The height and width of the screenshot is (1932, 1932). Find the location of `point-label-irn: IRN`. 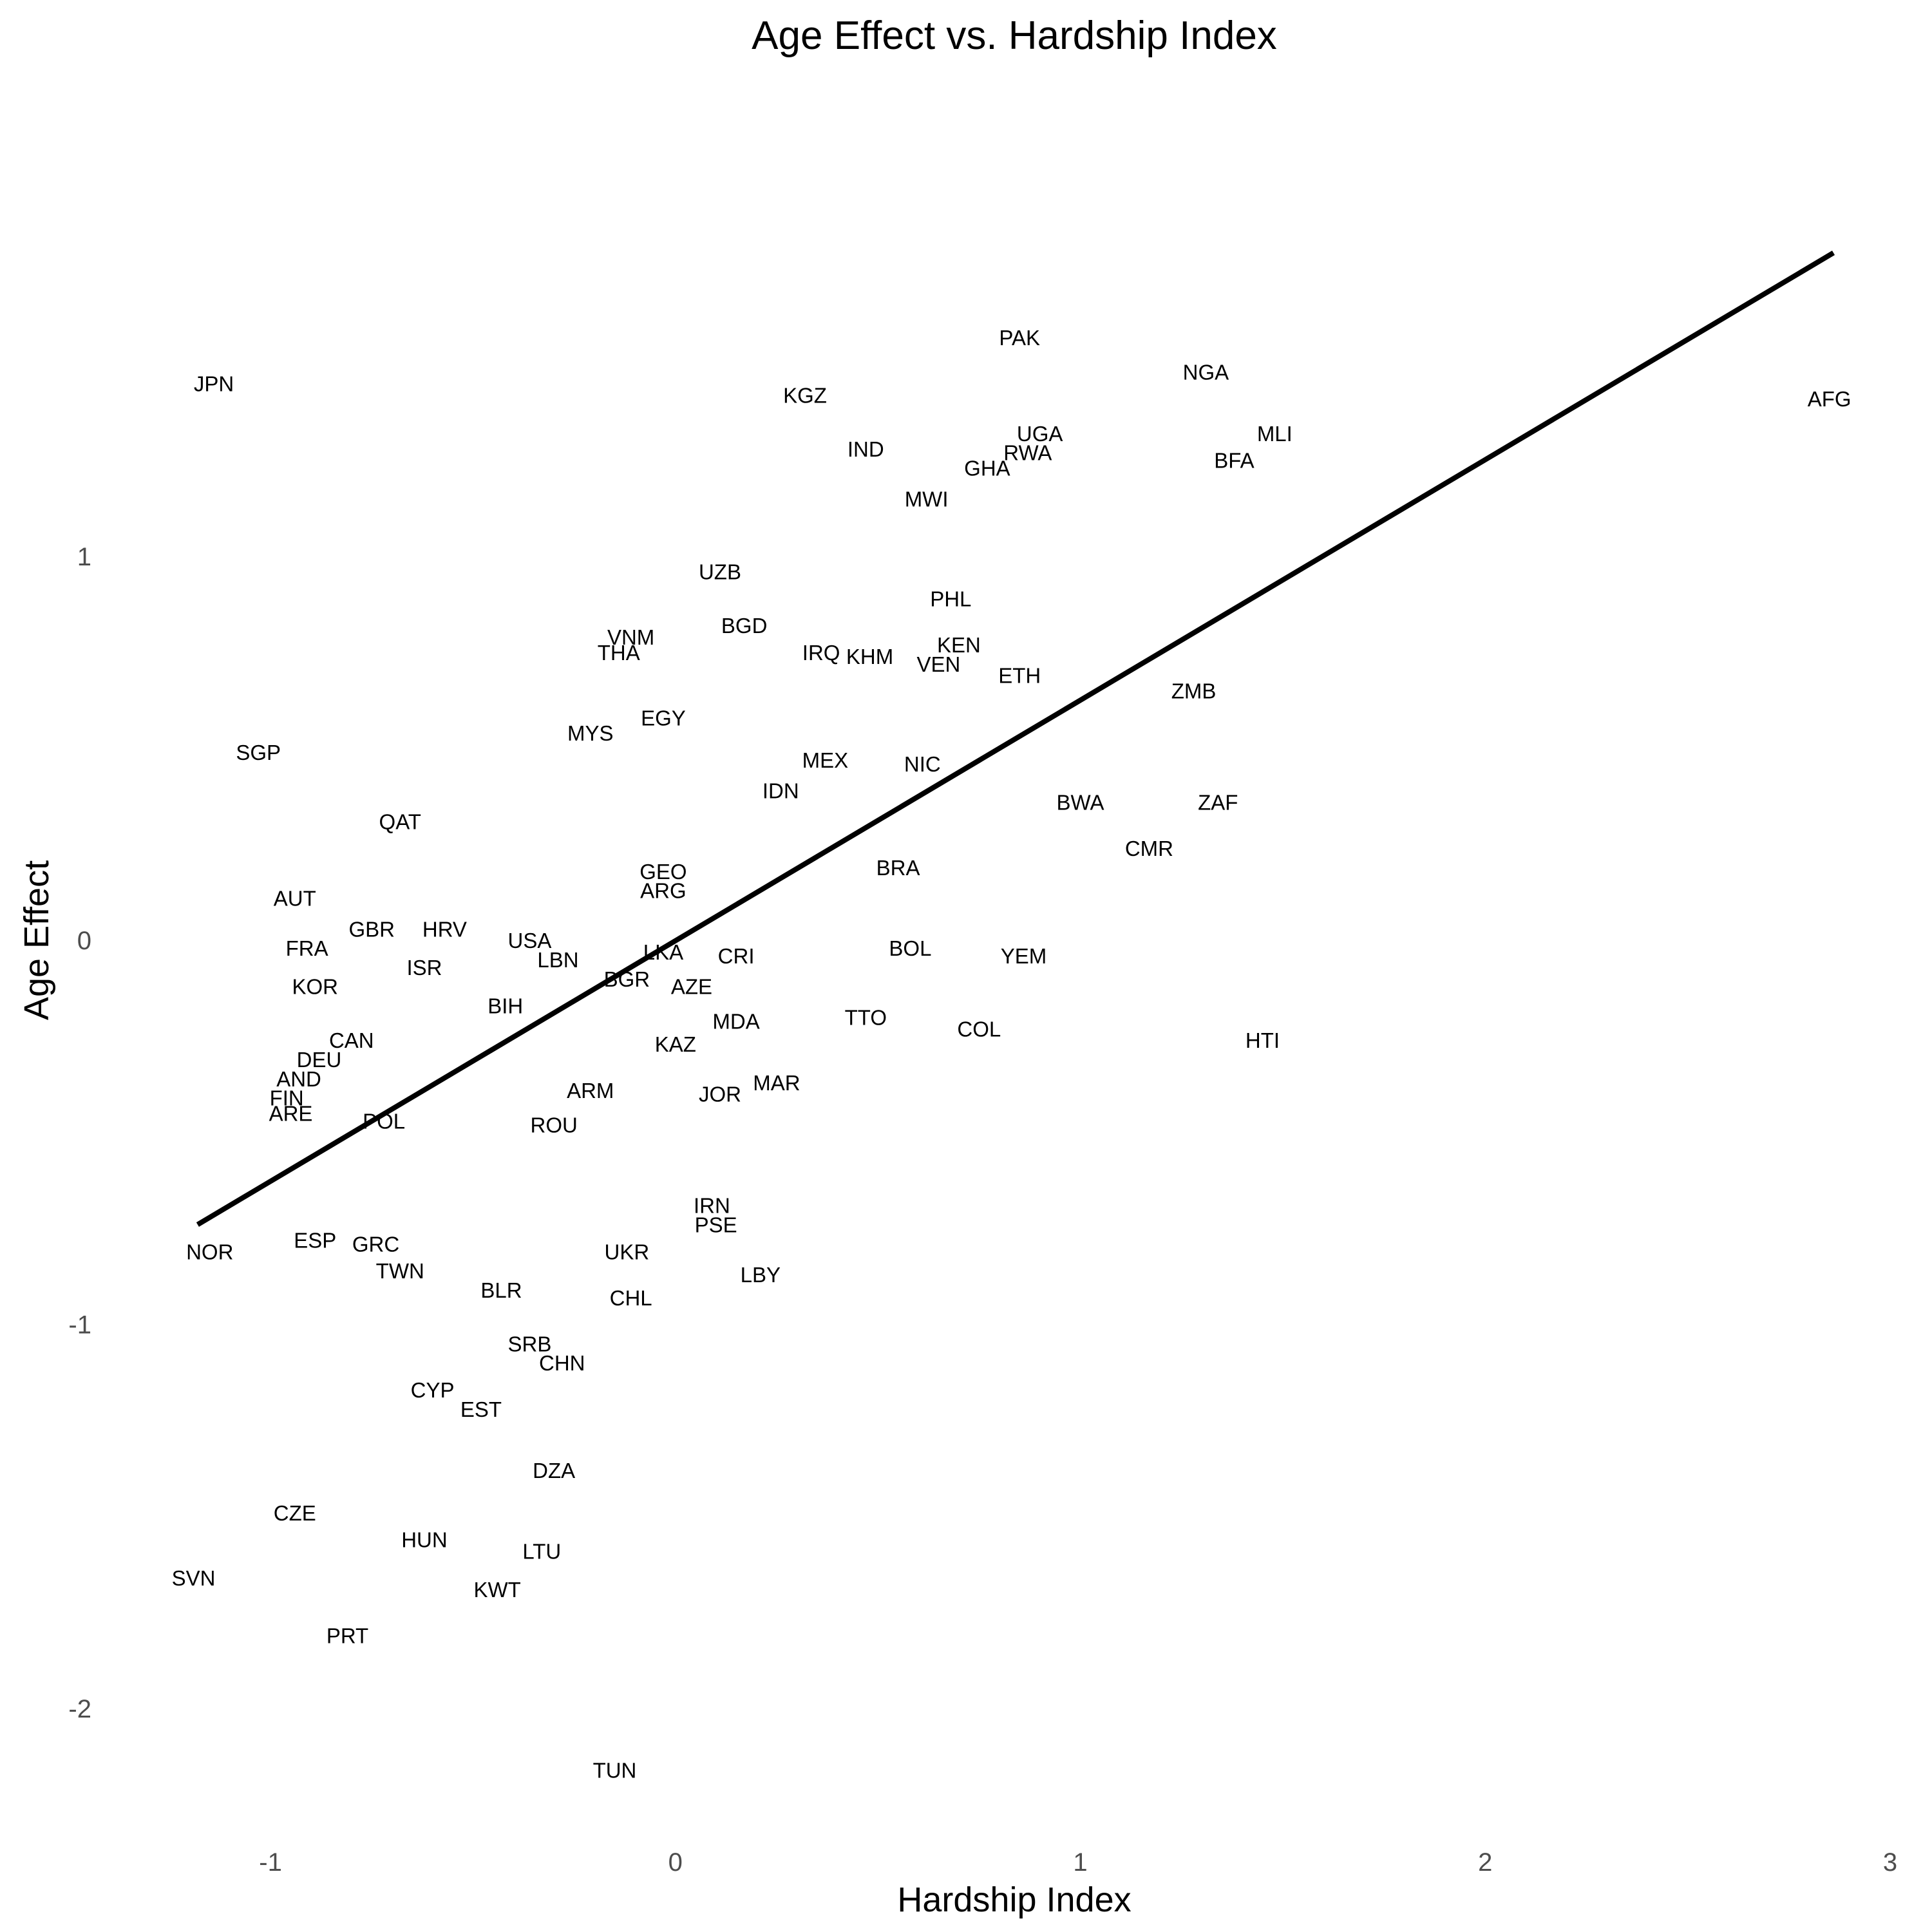

point-label-irn: IRN is located at coordinates (712, 1206).